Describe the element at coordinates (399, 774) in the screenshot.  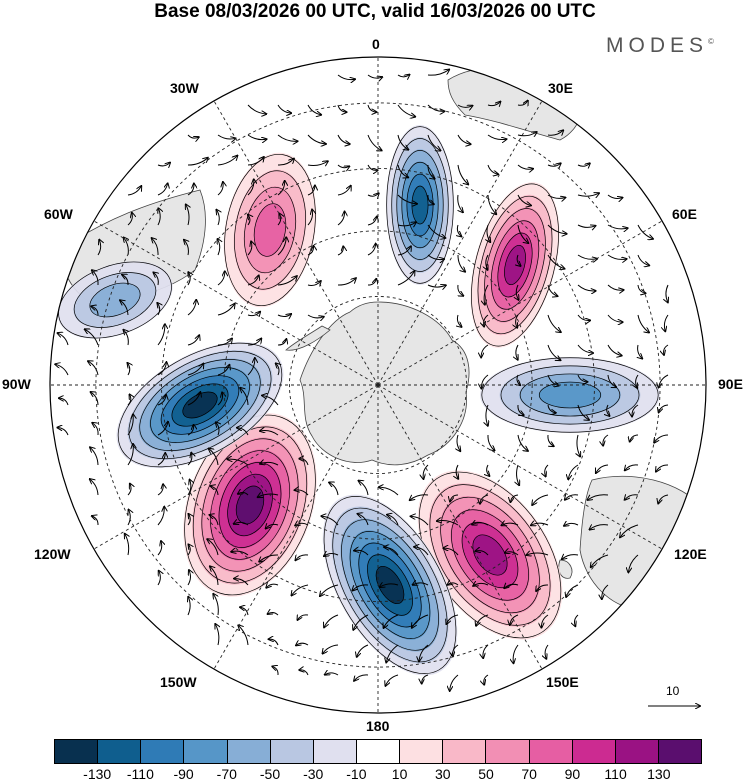
I see `colorbar-tick-label: 10` at that location.